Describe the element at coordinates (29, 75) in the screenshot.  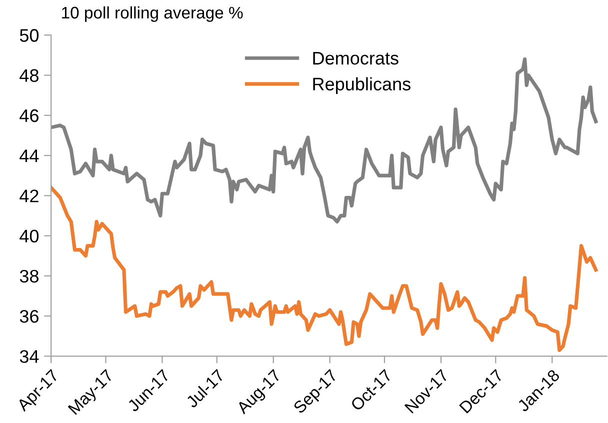
I see `y-tick-label: 48` at that location.